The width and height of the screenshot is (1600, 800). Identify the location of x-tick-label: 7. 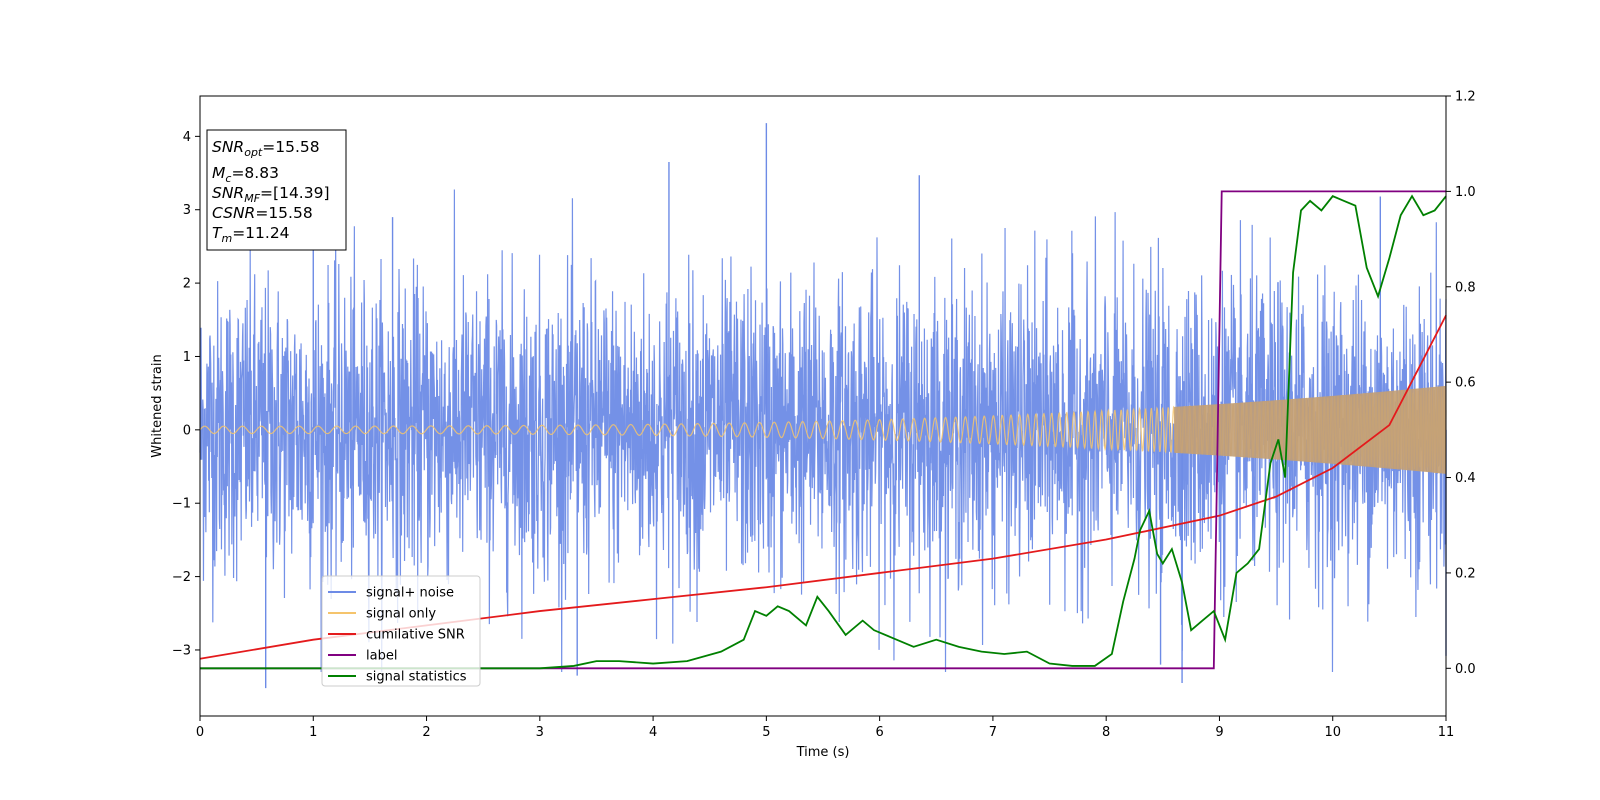
(993, 732).